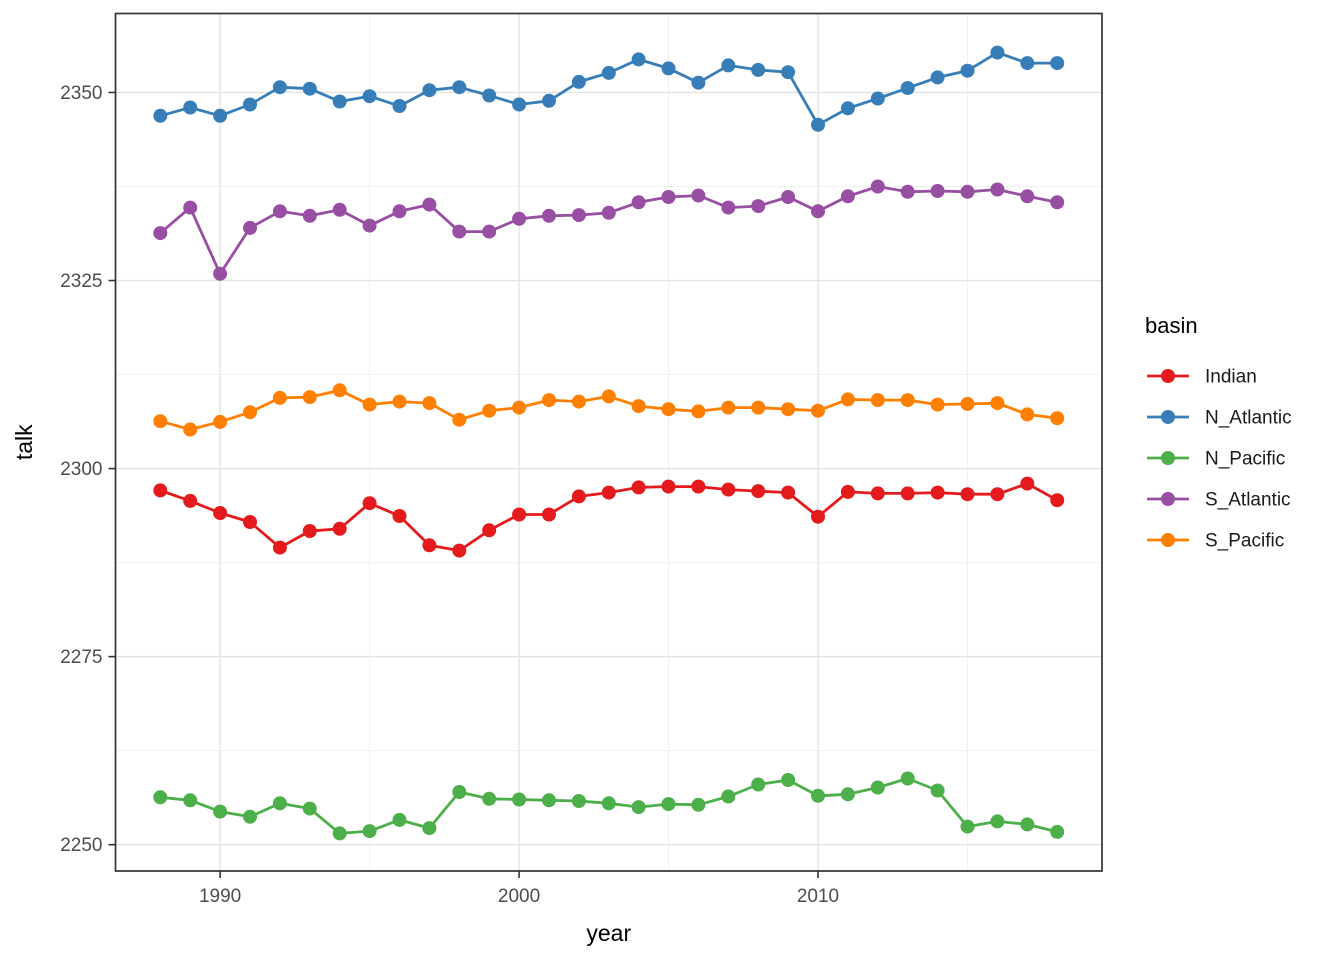  I want to click on series-N_Atlantic, so click(609, 88).